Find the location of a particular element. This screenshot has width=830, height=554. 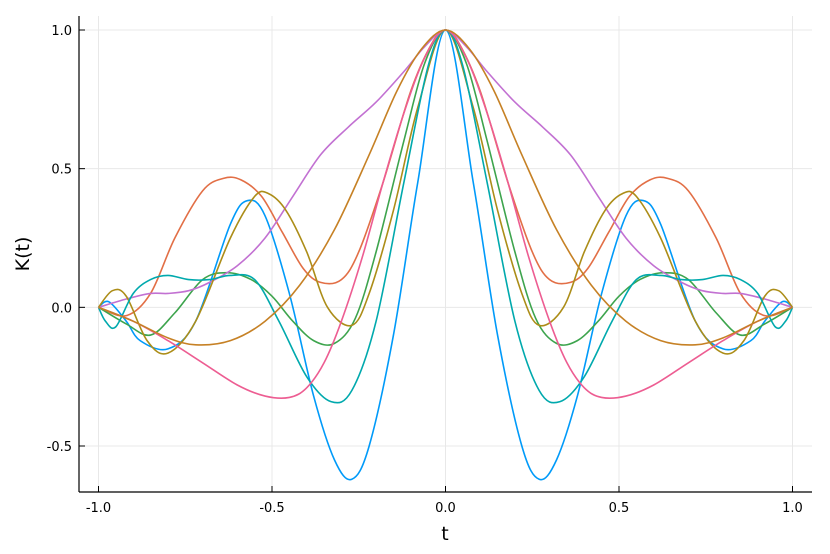

y-tick-label: 1.0 is located at coordinates (61, 31).